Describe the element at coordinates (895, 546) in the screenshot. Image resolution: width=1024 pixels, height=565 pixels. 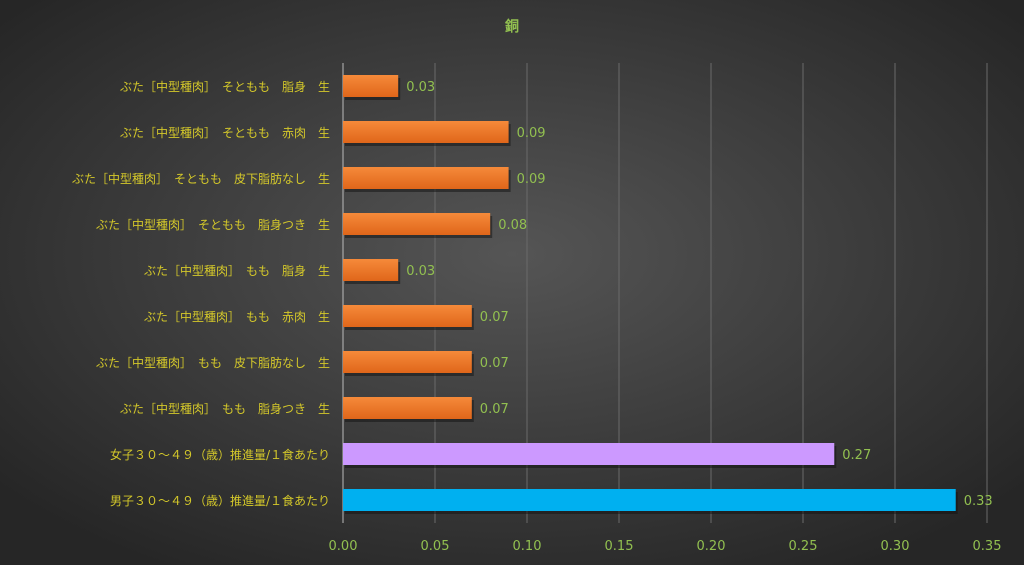
I see `x-tick-label: 0.30` at that location.